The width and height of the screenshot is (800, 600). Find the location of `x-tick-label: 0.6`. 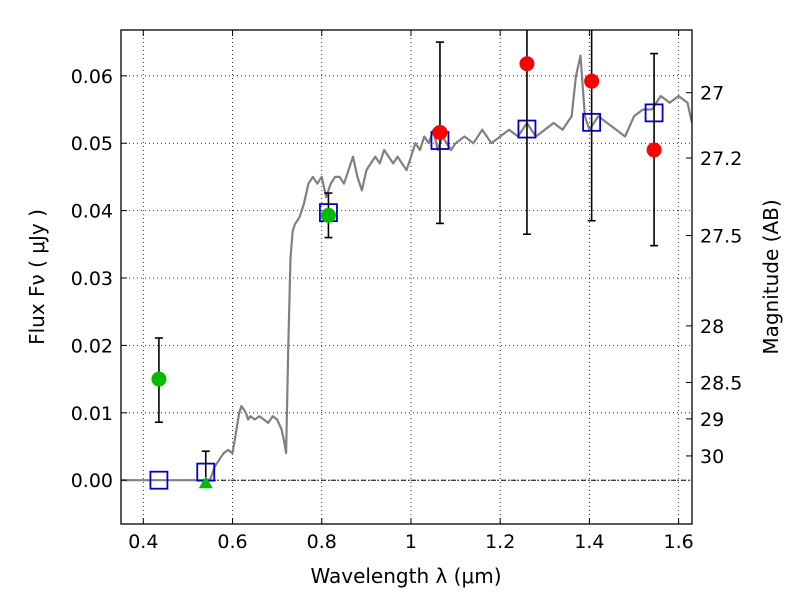

x-tick-label: 0.6 is located at coordinates (232, 542).